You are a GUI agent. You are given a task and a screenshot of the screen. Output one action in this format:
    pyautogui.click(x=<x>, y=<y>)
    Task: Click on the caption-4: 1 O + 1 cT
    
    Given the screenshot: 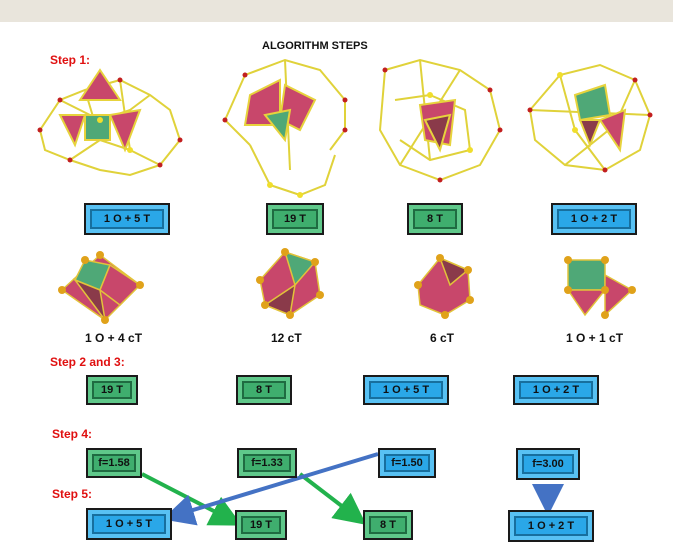 What is the action you would take?
    pyautogui.click(x=595, y=338)
    